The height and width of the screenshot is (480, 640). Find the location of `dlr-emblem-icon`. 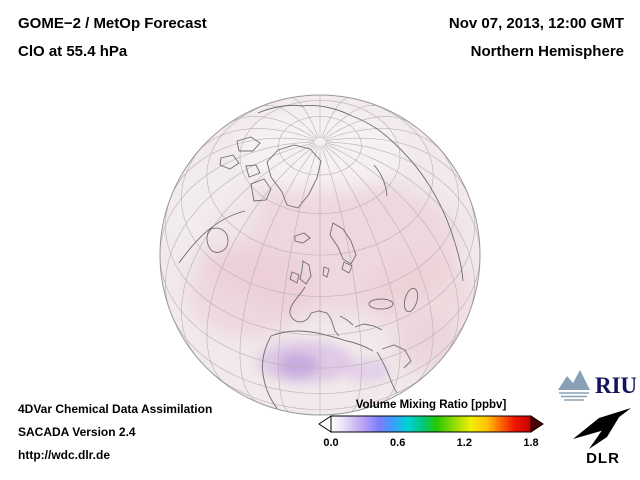

dlr-emblem-icon is located at coordinates (602, 428).